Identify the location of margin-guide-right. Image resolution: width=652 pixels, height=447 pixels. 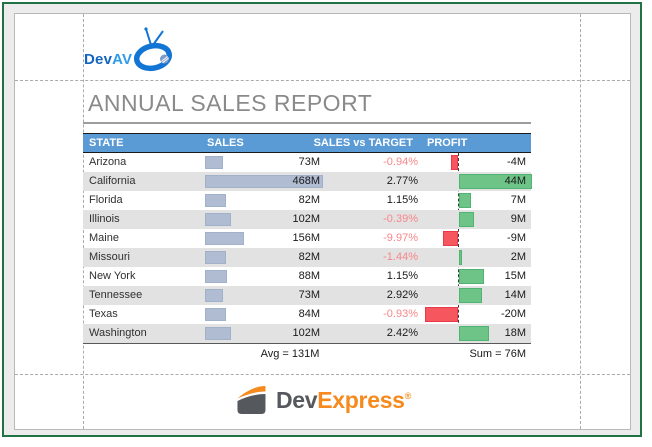
(580, 221).